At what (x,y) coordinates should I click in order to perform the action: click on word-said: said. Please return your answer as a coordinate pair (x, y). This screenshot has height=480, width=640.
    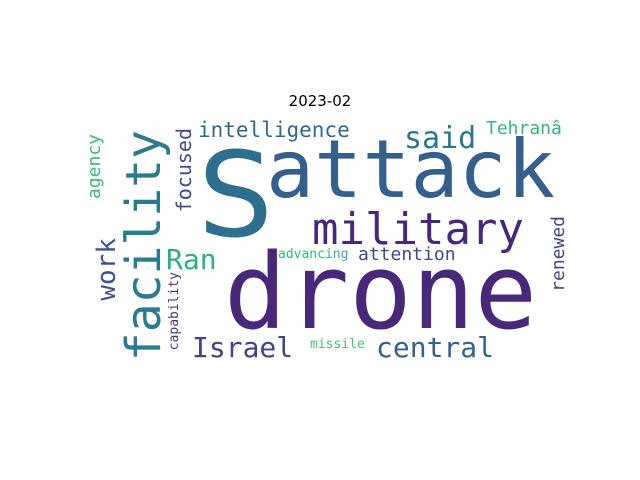
    Looking at the image, I should click on (440, 138).